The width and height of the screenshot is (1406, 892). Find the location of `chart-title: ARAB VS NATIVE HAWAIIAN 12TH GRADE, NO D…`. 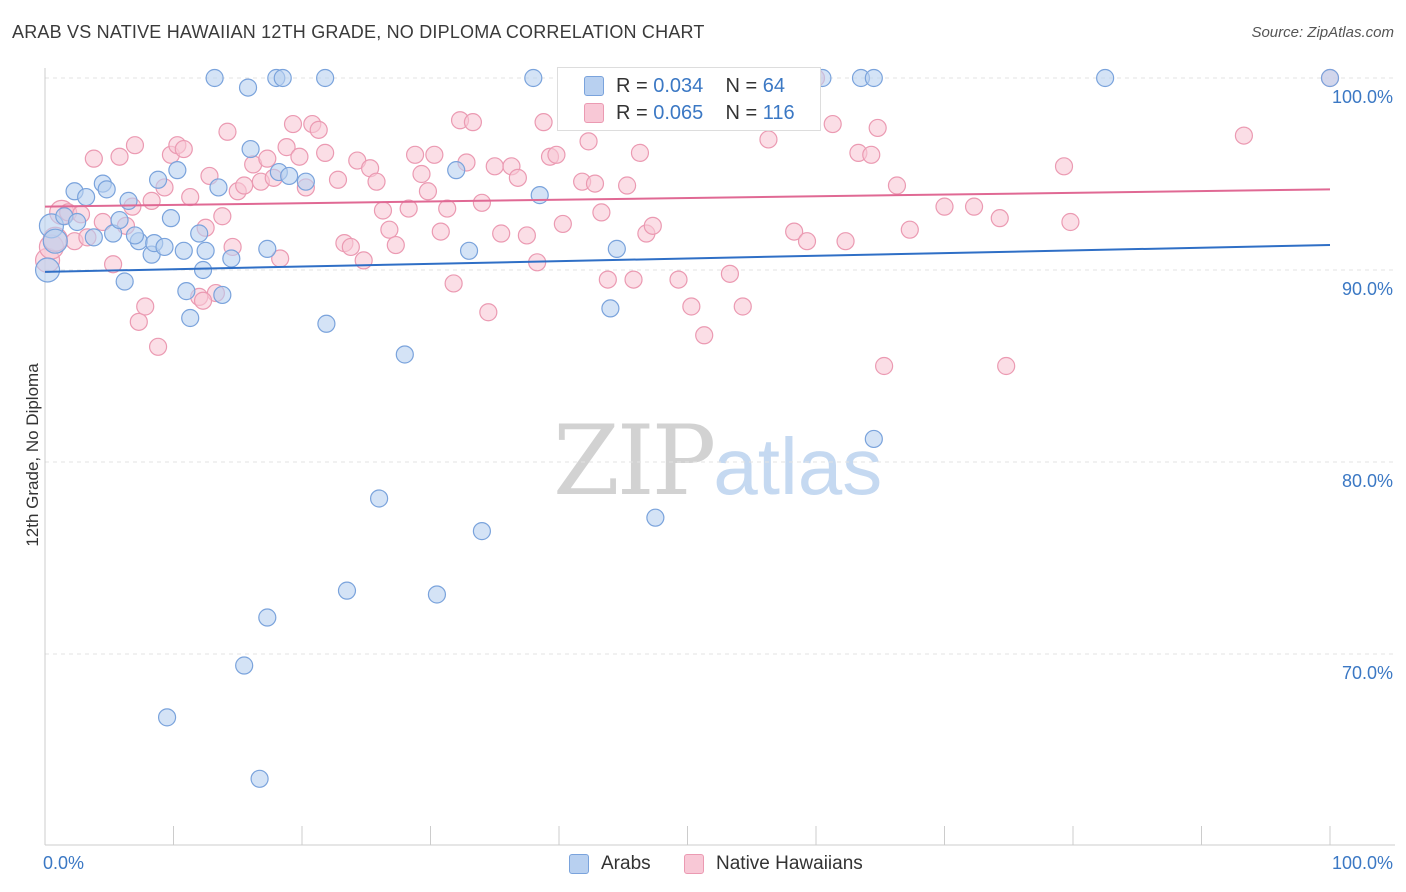

chart-title: ARAB VS NATIVE HAWAIIAN 12TH GRADE, NO D… is located at coordinates (358, 32).